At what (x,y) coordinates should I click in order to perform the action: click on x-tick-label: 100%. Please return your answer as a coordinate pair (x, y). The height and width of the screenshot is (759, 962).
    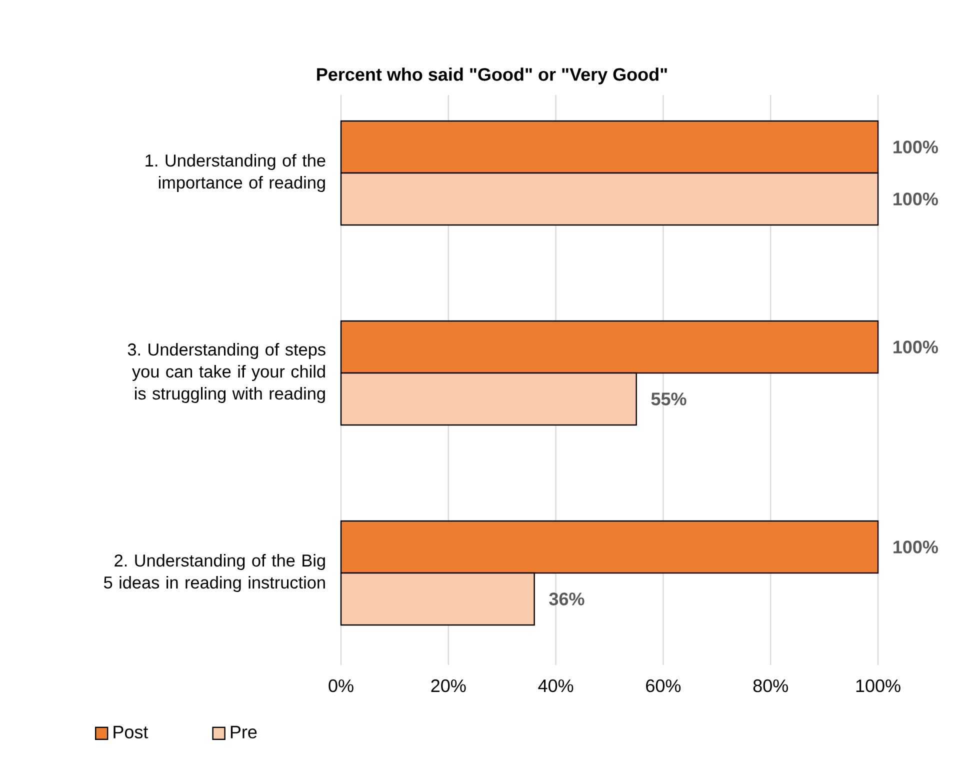
    Looking at the image, I should click on (878, 685).